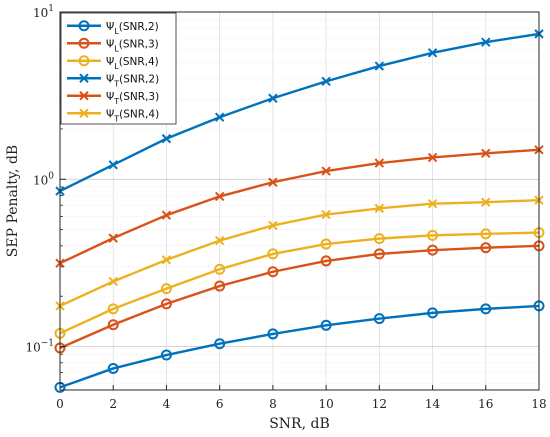 Image resolution: width=550 pixels, height=437 pixels. I want to click on y-tick-exponent: 0, so click(51, 176).